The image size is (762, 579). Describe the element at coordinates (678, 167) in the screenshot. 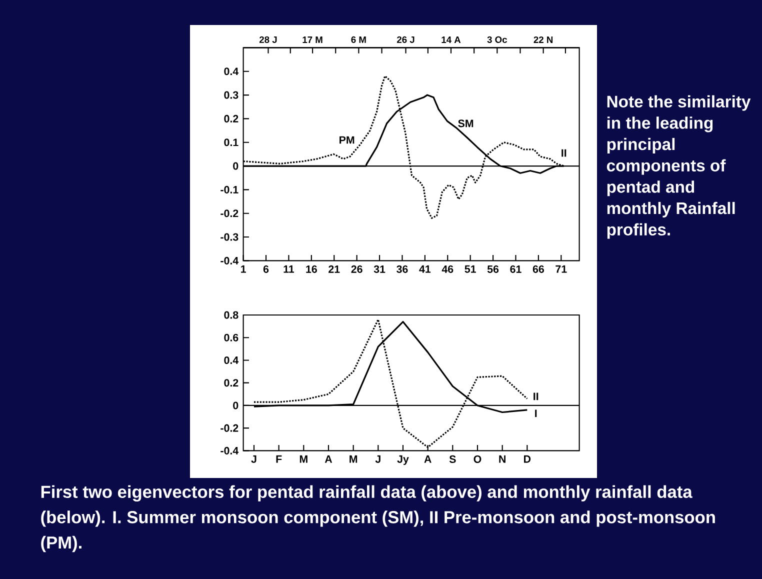

I see `text: Note the similarity in the leading principal components of pentad and monthly Rainfall profiles.` at that location.